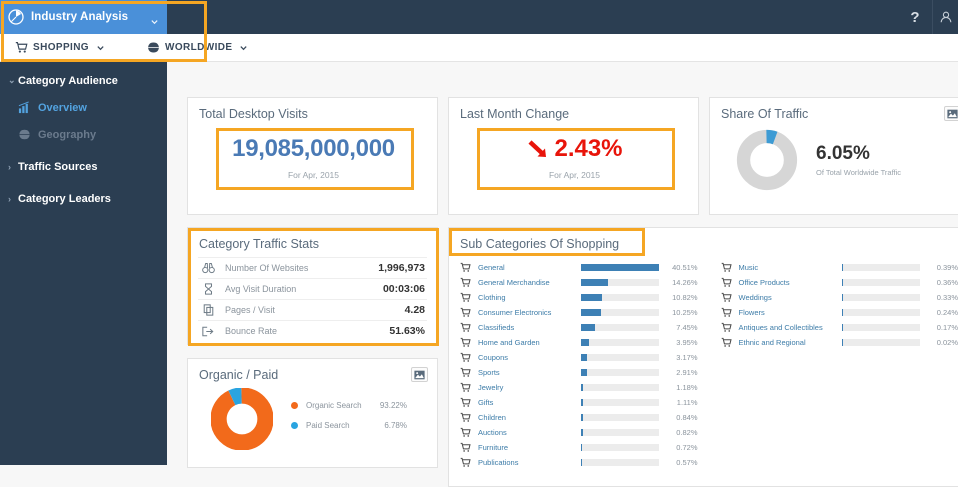  Describe the element at coordinates (947, 297) in the screenshot. I see `sub-category-value: 0.33%` at that location.